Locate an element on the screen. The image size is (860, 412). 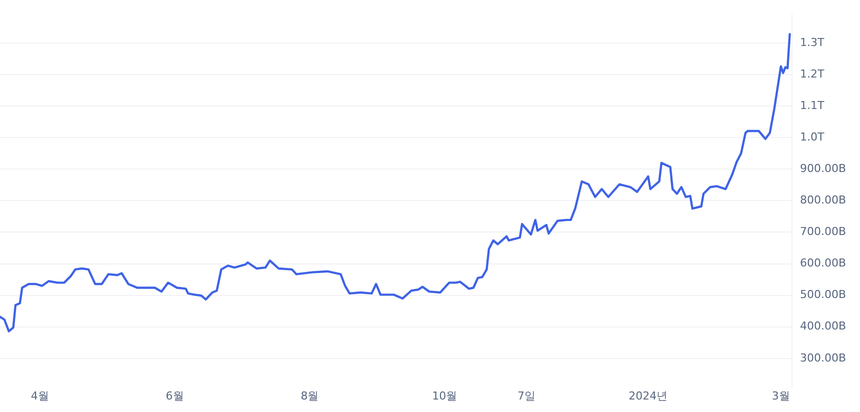
x-tick-label: 6월 is located at coordinates (175, 395).